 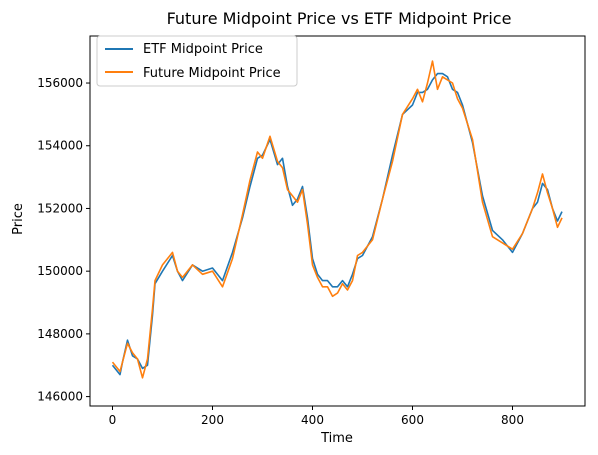 What do you see at coordinates (412, 420) in the screenshot?
I see `x-tick-label: 600` at bounding box center [412, 420].